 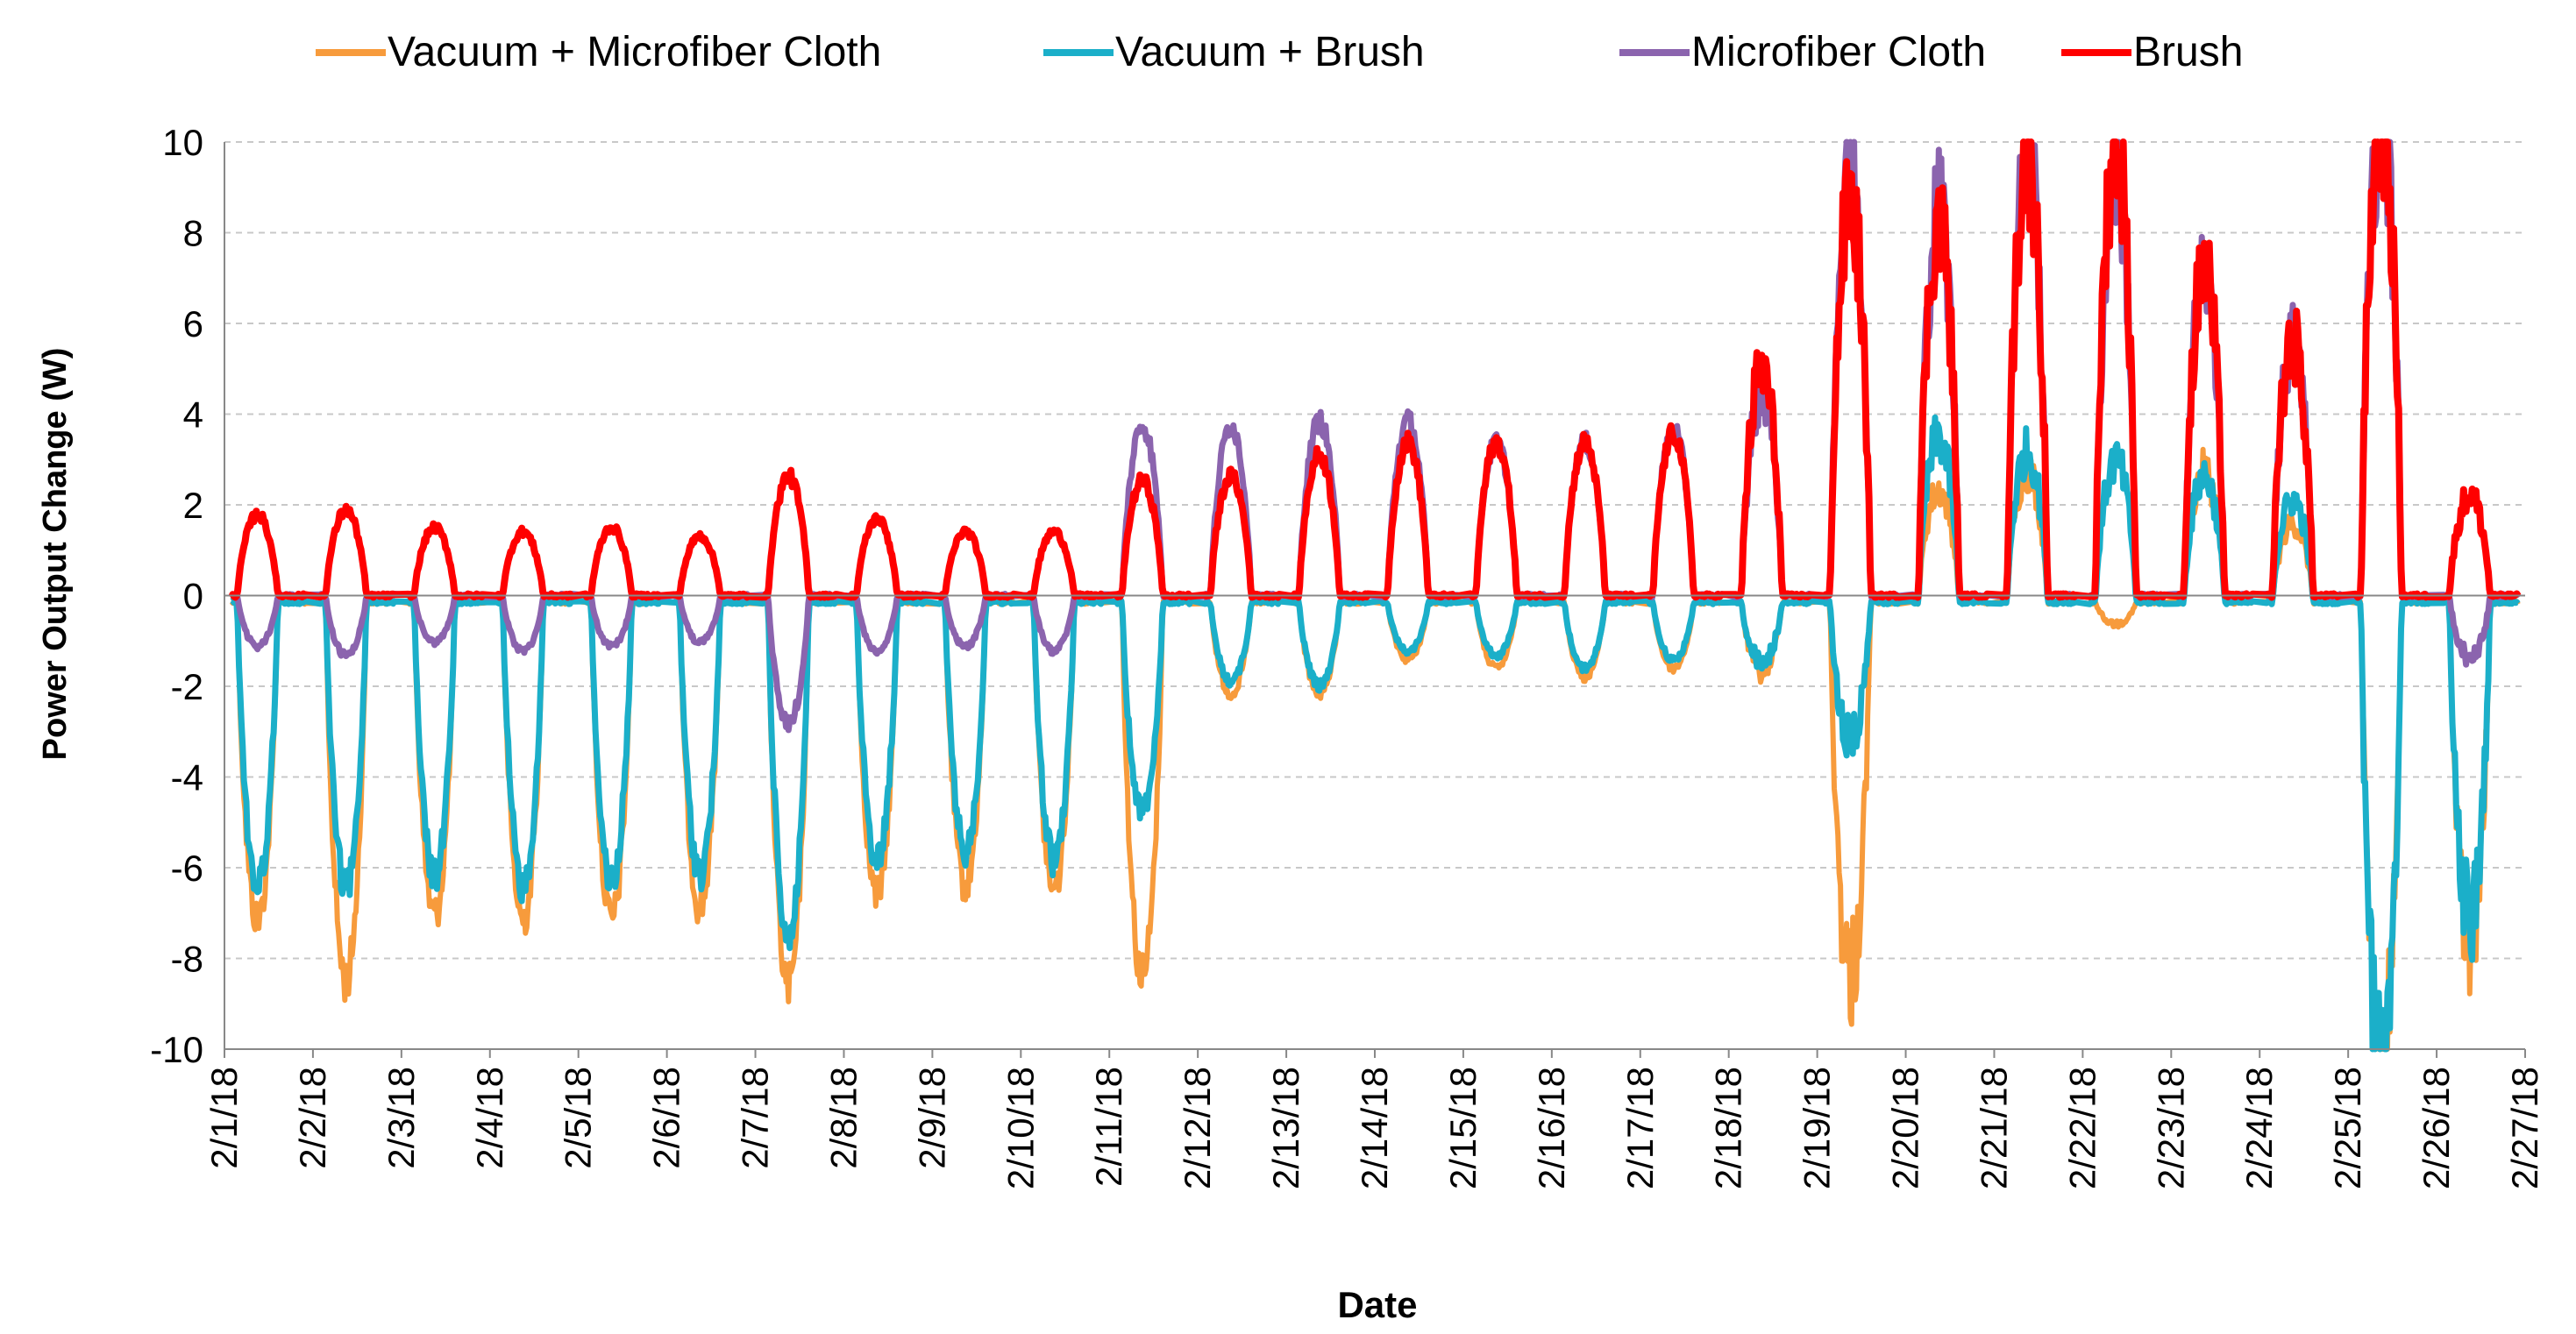 What do you see at coordinates (193, 596) in the screenshot?
I see `y-tick-label: 0` at bounding box center [193, 596].